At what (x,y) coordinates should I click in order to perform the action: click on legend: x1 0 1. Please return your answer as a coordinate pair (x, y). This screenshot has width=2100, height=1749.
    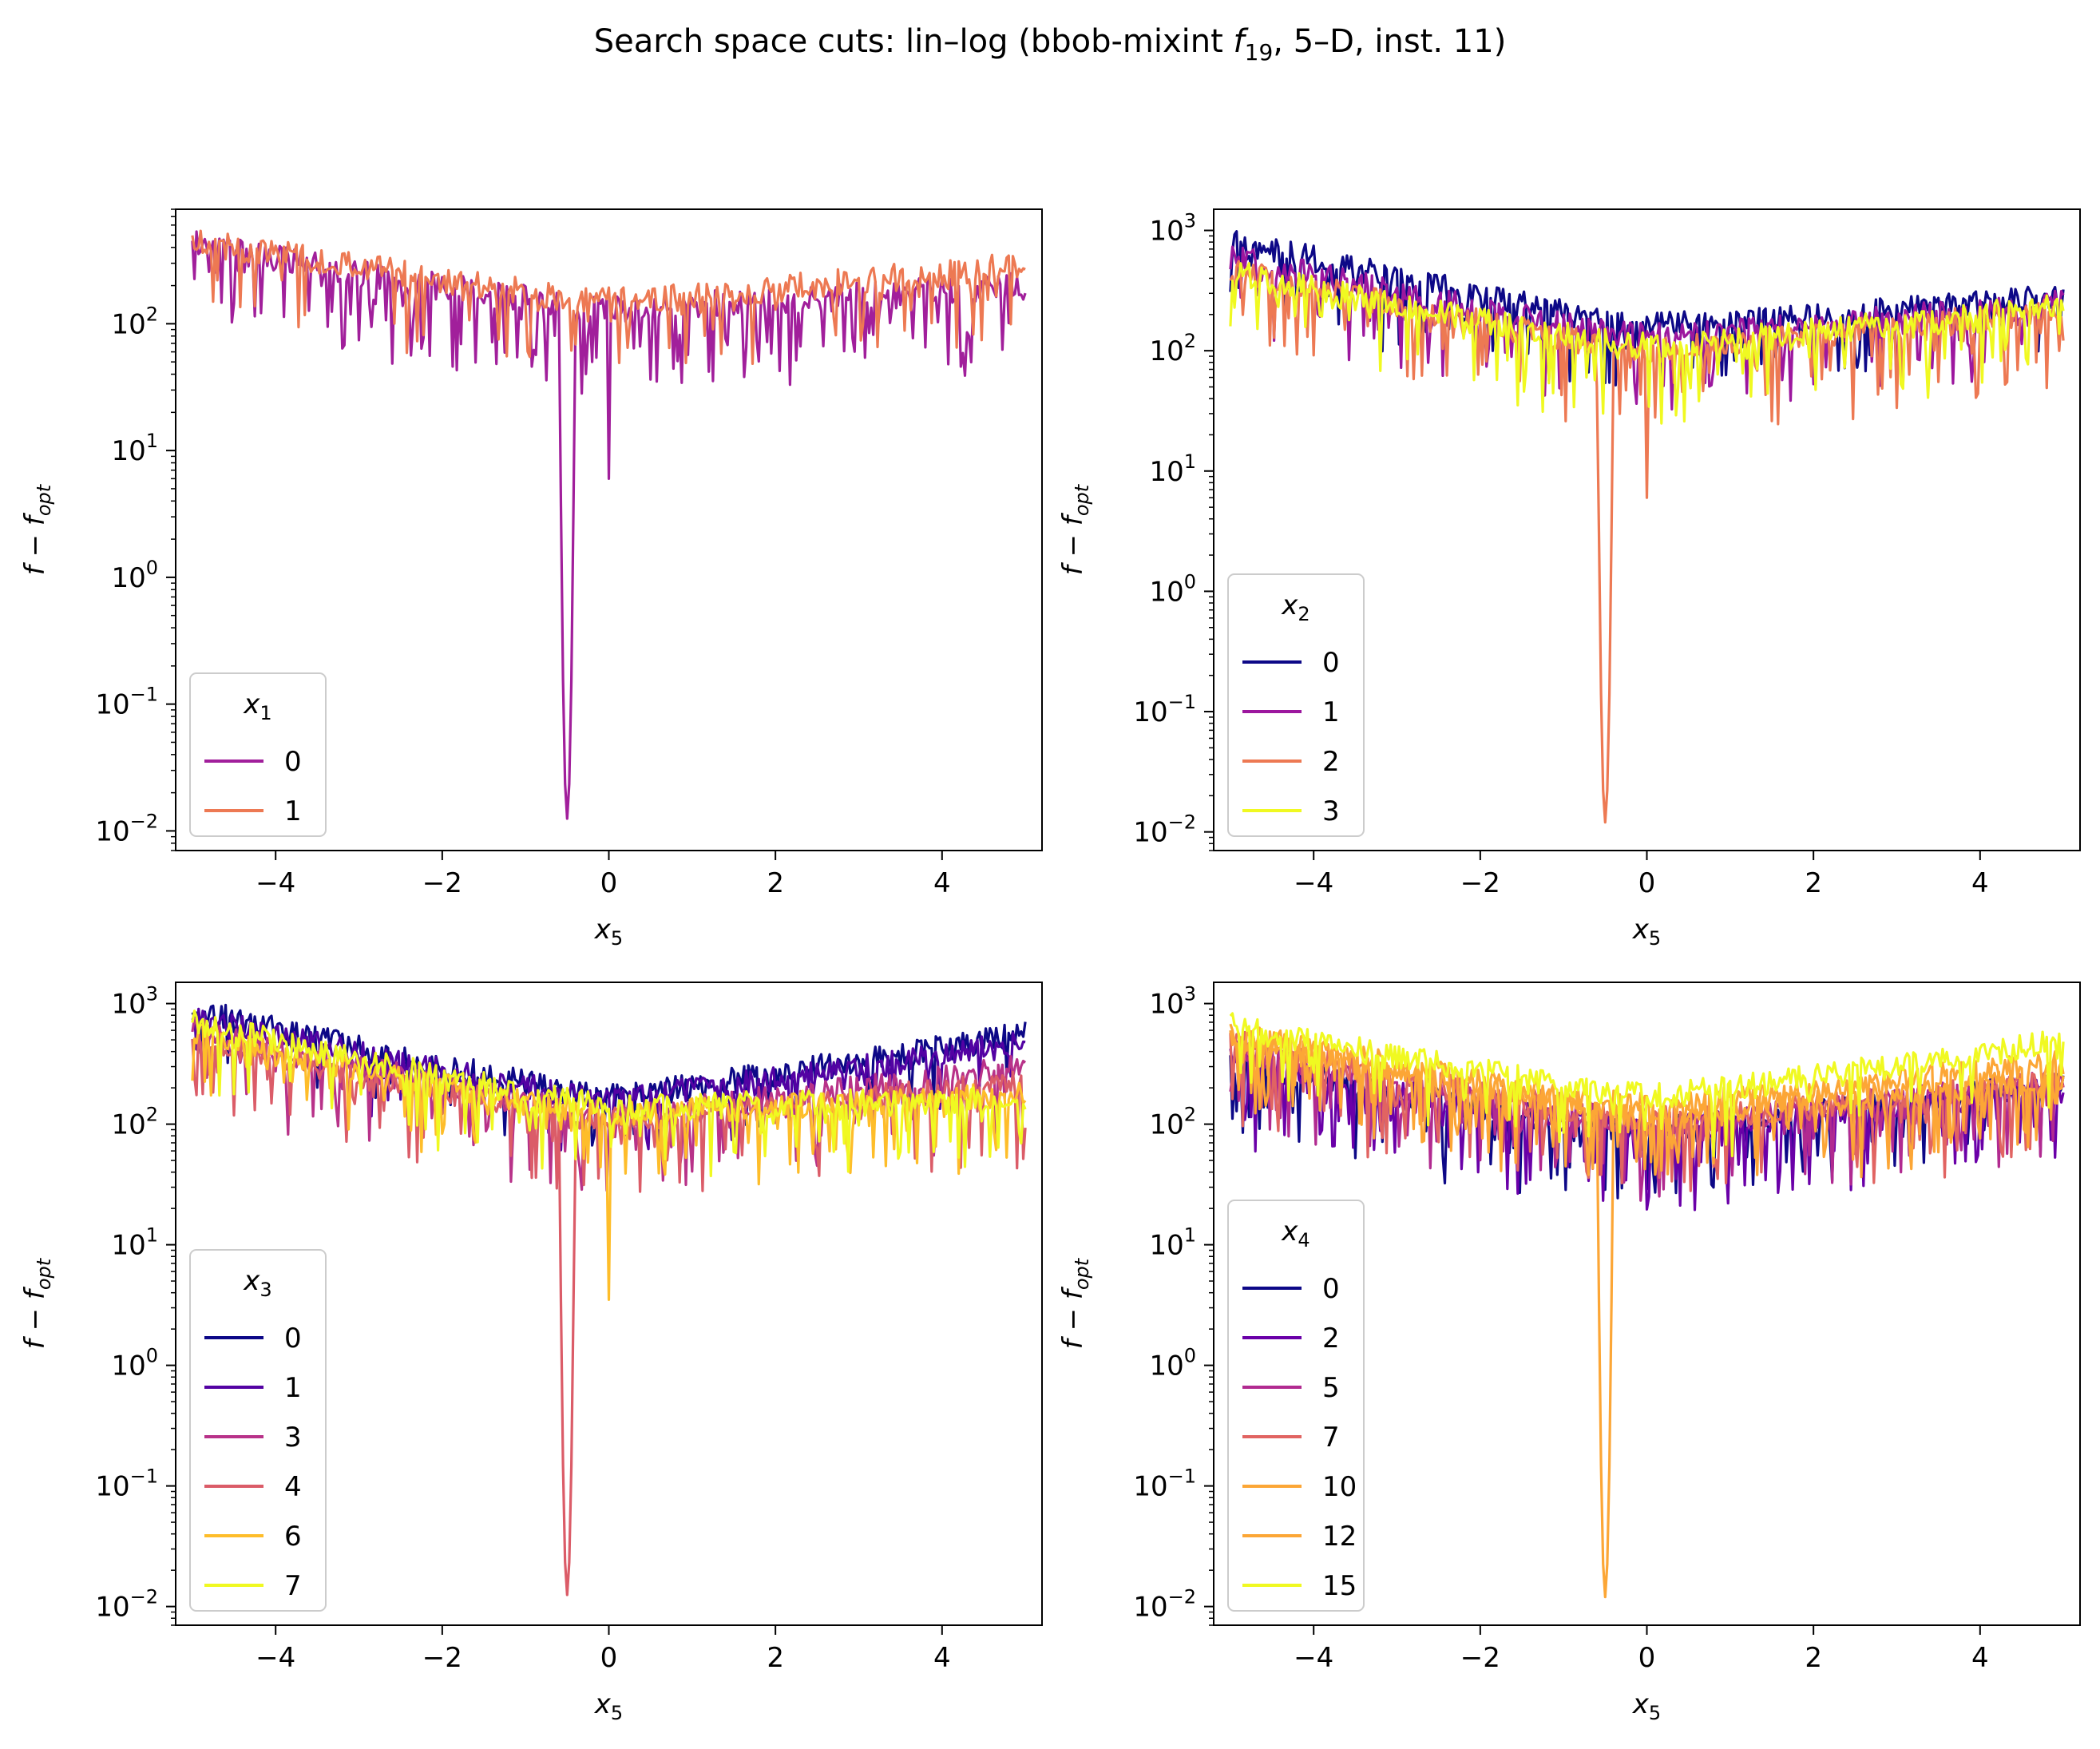
    Looking at the image, I should click on (258, 754).